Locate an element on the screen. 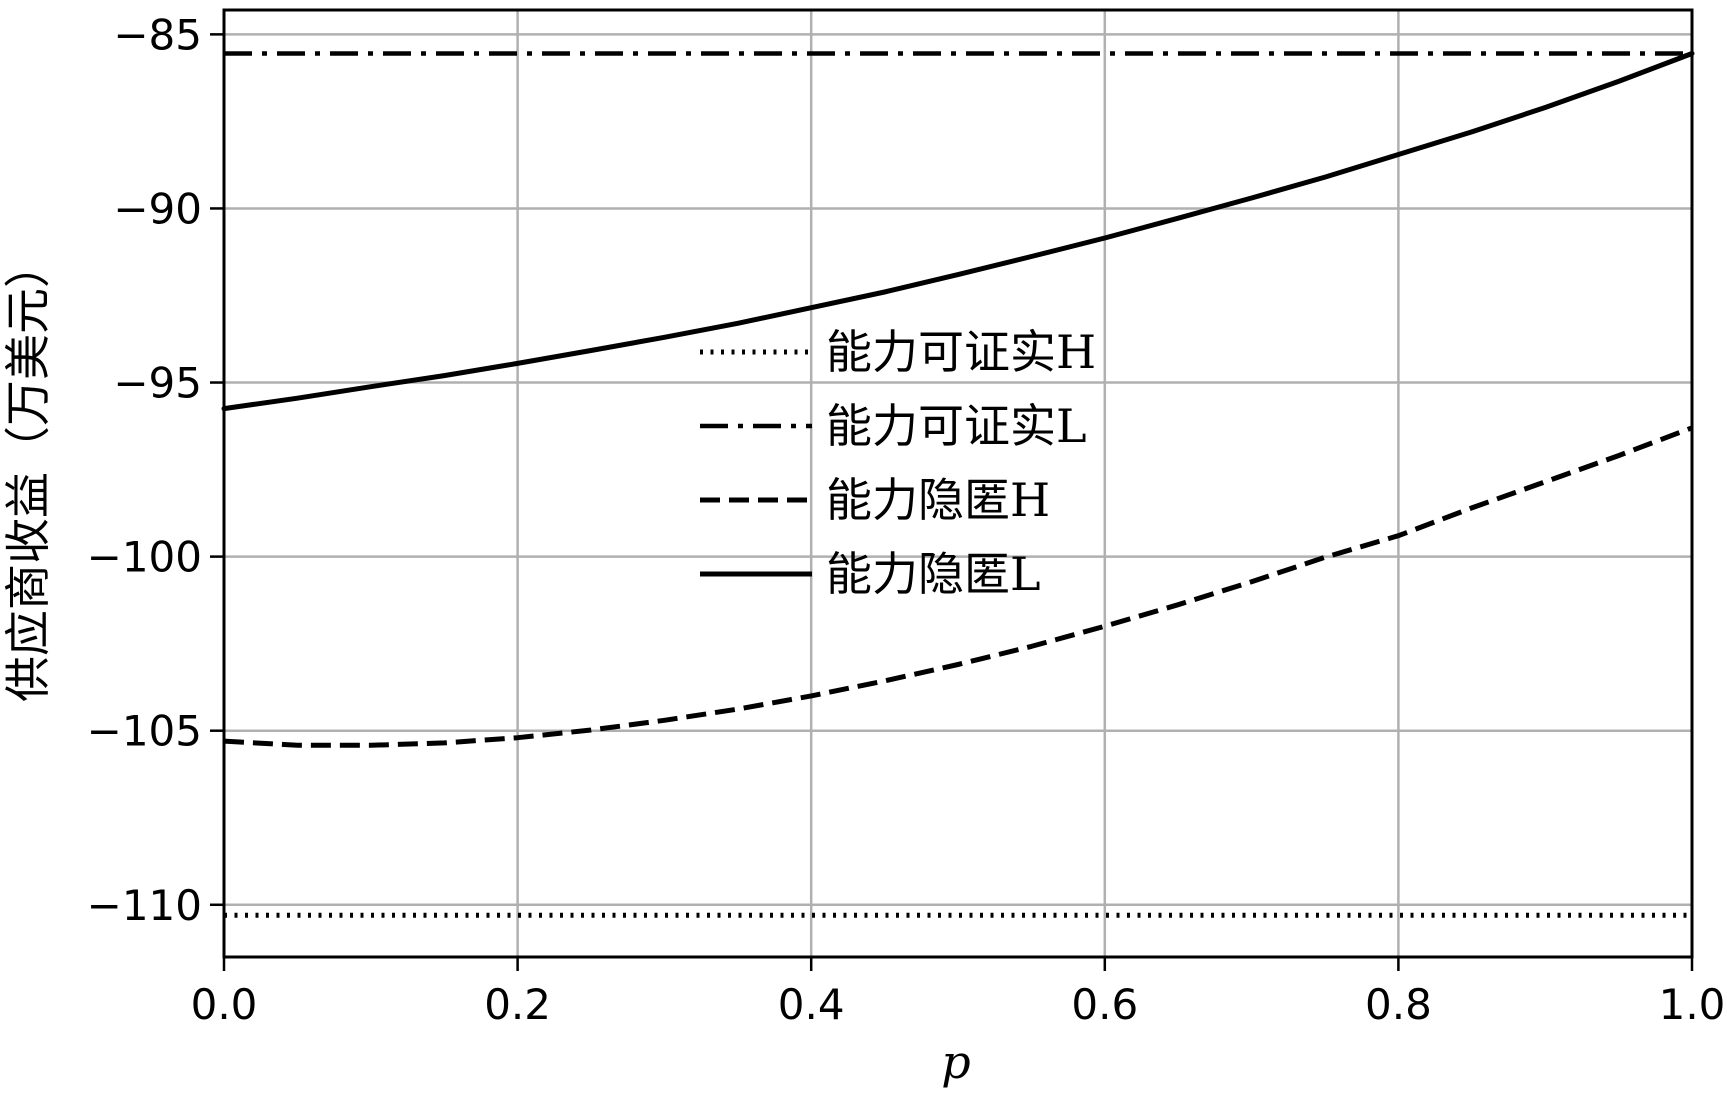 The width and height of the screenshot is (1727, 1096). y-tick-label: −85 is located at coordinates (157, 34).